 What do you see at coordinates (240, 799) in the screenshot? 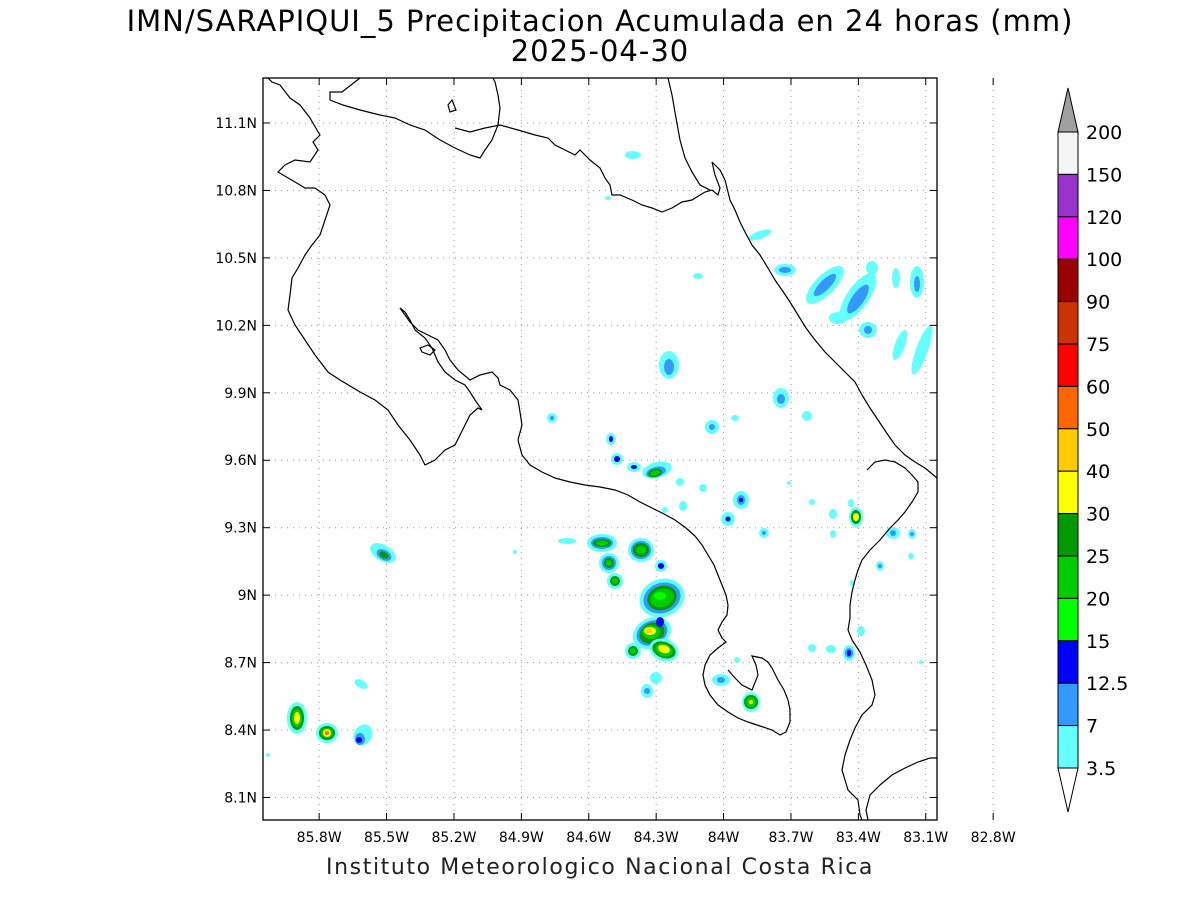
I see `lat-tick-label: 8.1N` at bounding box center [240, 799].